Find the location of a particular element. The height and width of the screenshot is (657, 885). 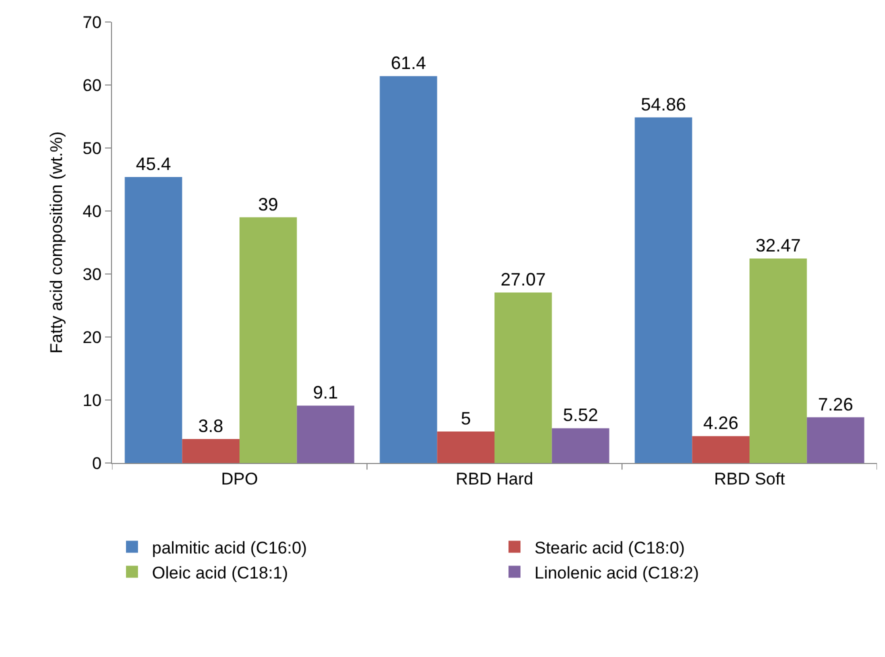

data-label: 9.1 is located at coordinates (325, 392).